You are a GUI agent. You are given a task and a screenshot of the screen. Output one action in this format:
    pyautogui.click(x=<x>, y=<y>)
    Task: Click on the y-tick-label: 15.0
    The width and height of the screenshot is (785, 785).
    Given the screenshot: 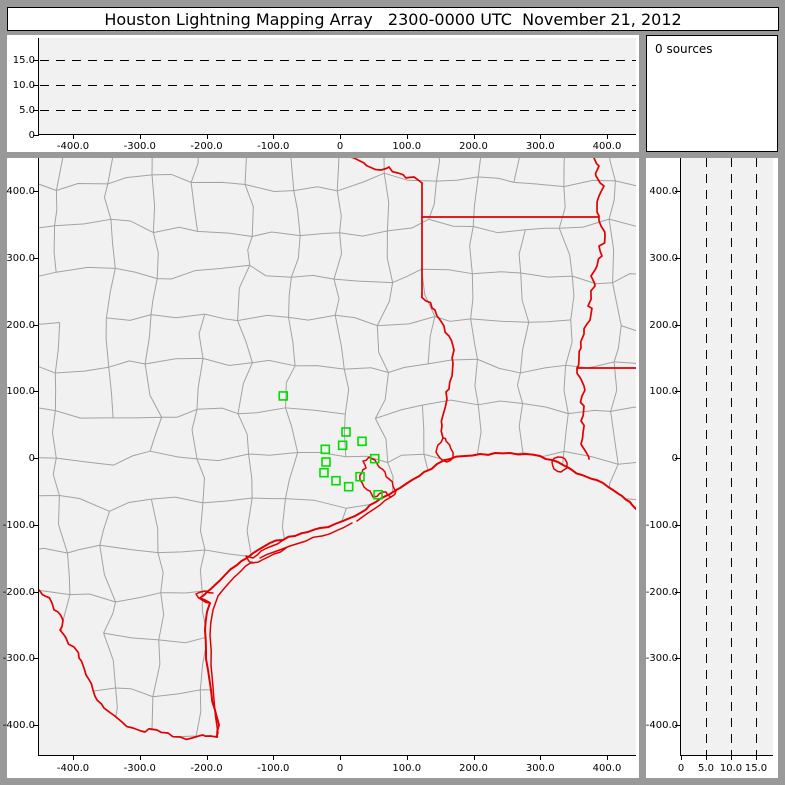 What is the action you would take?
    pyautogui.click(x=23, y=60)
    